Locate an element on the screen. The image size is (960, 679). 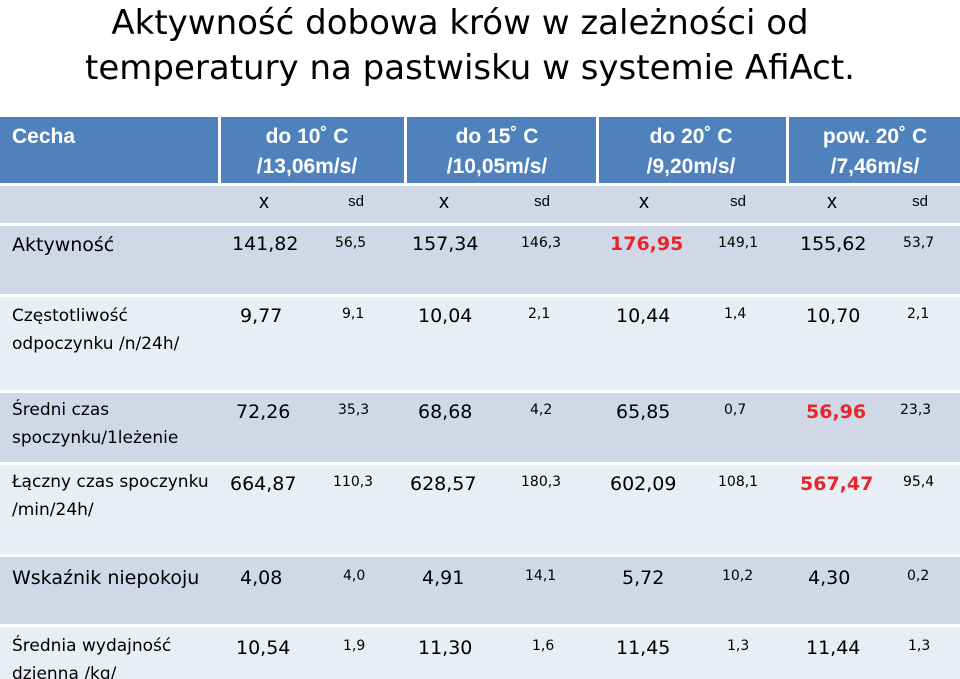
cell-x: 65,85 is located at coordinates (643, 412).